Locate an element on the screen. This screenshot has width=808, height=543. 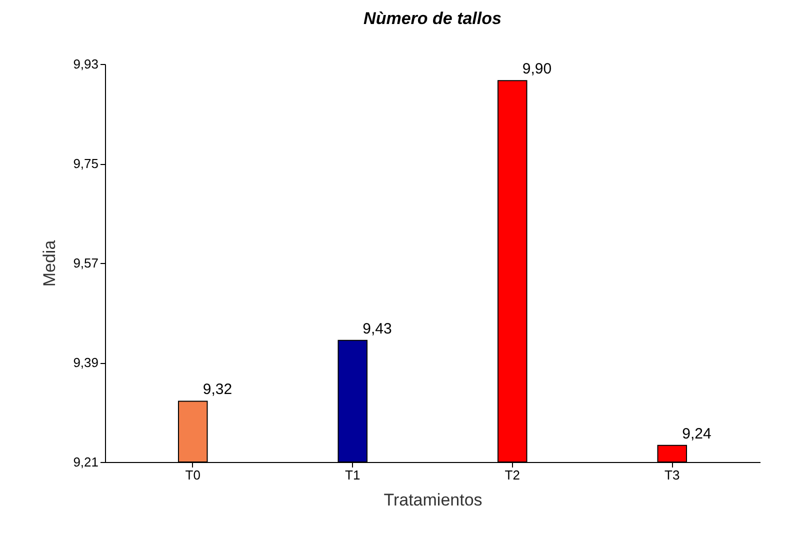
y-tick-label: 9,39 is located at coordinates (85, 362).